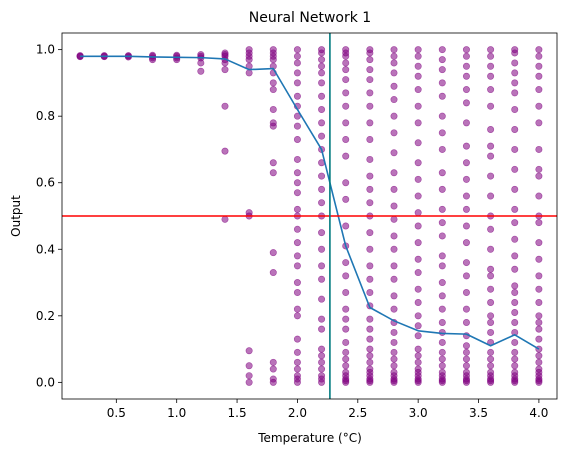 The image size is (567, 457). What do you see at coordinates (418, 413) in the screenshot?
I see `x-tick-label: 3.0` at bounding box center [418, 413].